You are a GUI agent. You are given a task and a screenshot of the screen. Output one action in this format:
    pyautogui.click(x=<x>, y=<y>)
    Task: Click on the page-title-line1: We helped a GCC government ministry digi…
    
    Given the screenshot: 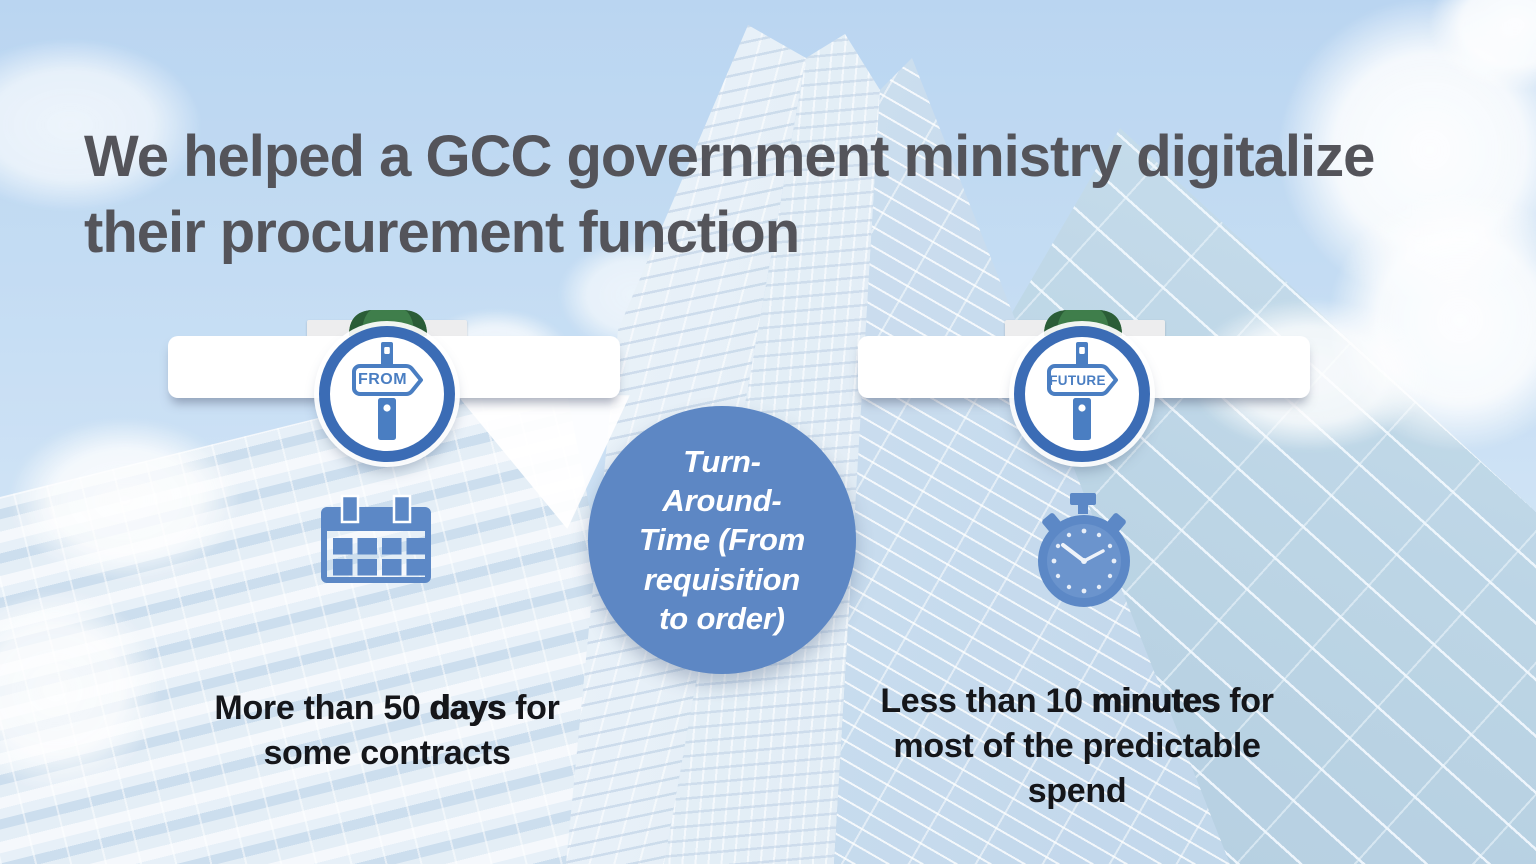 What is the action you would take?
    pyautogui.click(x=729, y=156)
    